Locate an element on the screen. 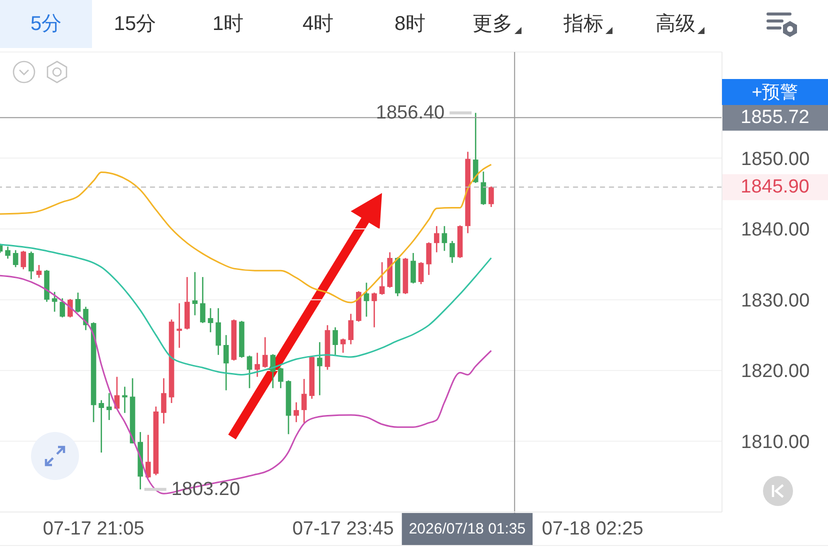  annotation: 1803.20 is located at coordinates (205, 489).